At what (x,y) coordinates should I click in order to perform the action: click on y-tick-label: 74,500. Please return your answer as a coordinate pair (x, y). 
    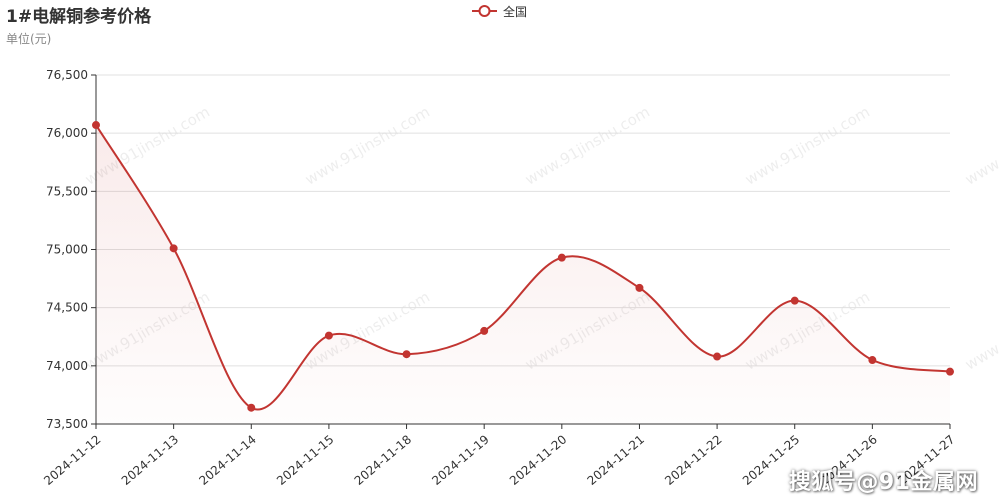
    Looking at the image, I should click on (67, 308).